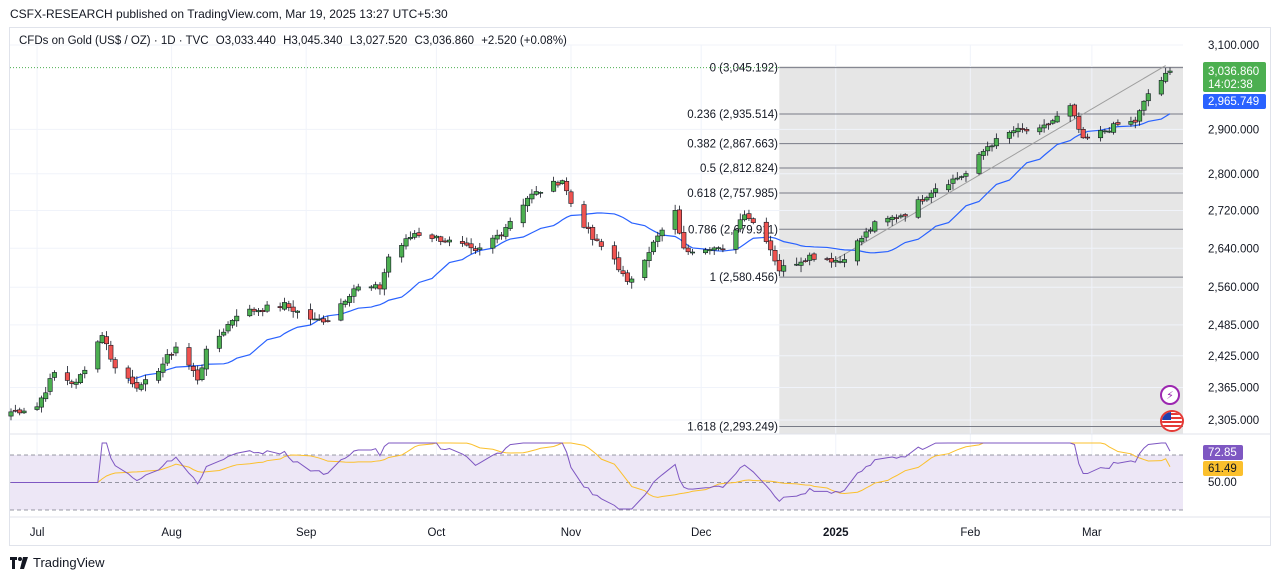 This screenshot has width=1281, height=581. What do you see at coordinates (739, 169) in the screenshot?
I see `fib-label: 0.5 (2,812.824)` at bounding box center [739, 169].